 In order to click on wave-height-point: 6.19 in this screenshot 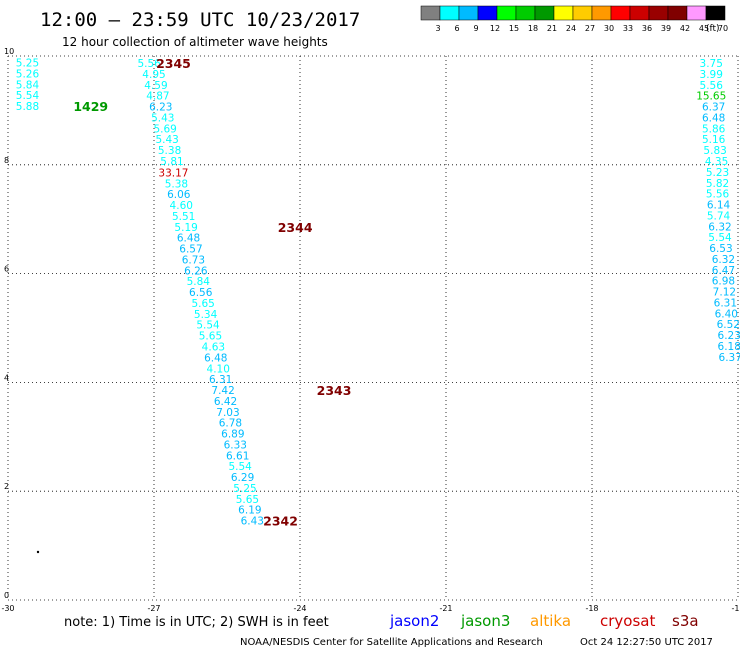, I will do `click(249, 511)`.